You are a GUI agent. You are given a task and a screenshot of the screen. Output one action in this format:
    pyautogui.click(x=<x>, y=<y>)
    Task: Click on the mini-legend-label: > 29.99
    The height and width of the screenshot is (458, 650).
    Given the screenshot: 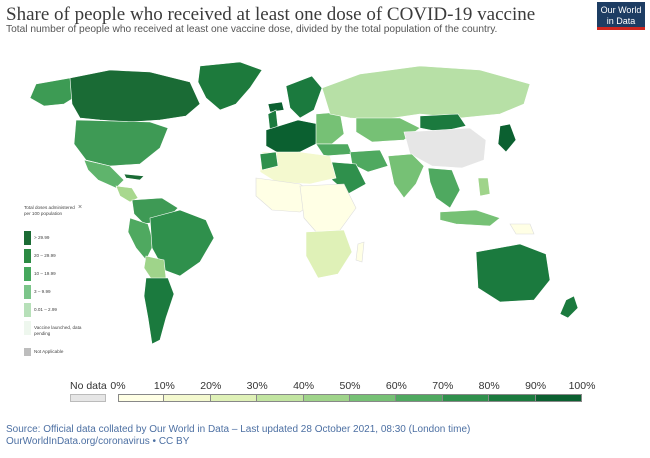 What is the action you would take?
    pyautogui.click(x=42, y=237)
    